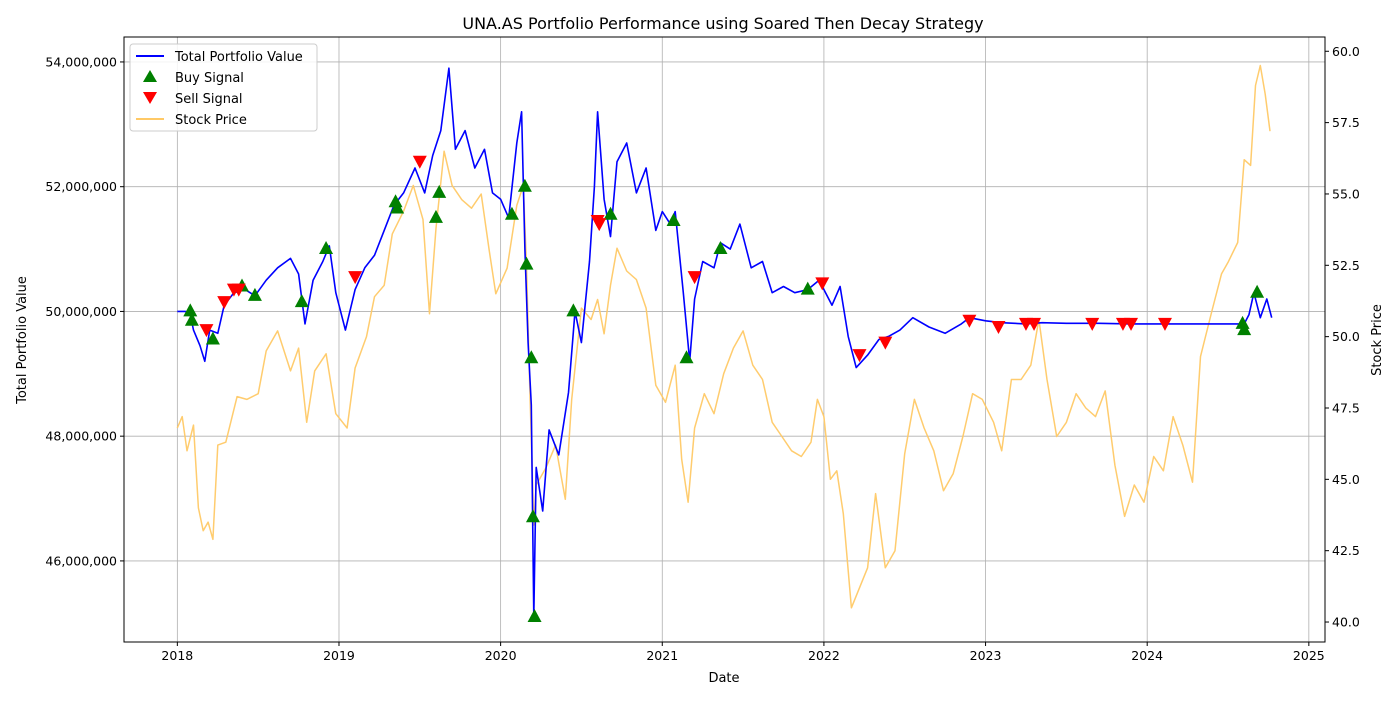  Describe the element at coordinates (150, 98) in the screenshot. I see `legend-swatch-sell-triangle-down-icon` at that location.